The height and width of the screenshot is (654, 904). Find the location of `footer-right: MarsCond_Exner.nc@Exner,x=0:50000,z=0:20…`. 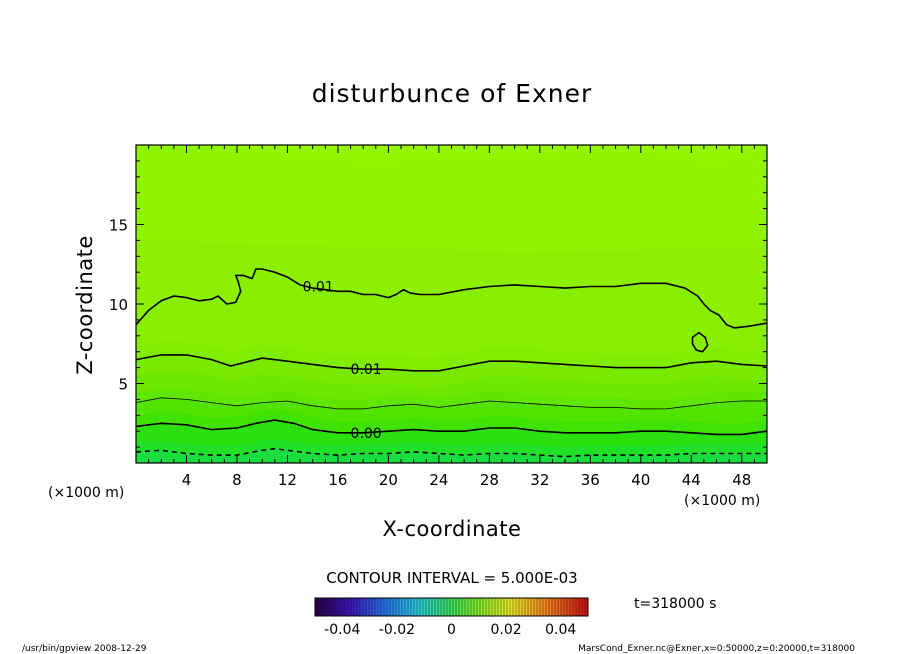

footer-right: MarsCond_Exner.nc@Exner,x=0:50000,z=0:20… is located at coordinates (716, 649).